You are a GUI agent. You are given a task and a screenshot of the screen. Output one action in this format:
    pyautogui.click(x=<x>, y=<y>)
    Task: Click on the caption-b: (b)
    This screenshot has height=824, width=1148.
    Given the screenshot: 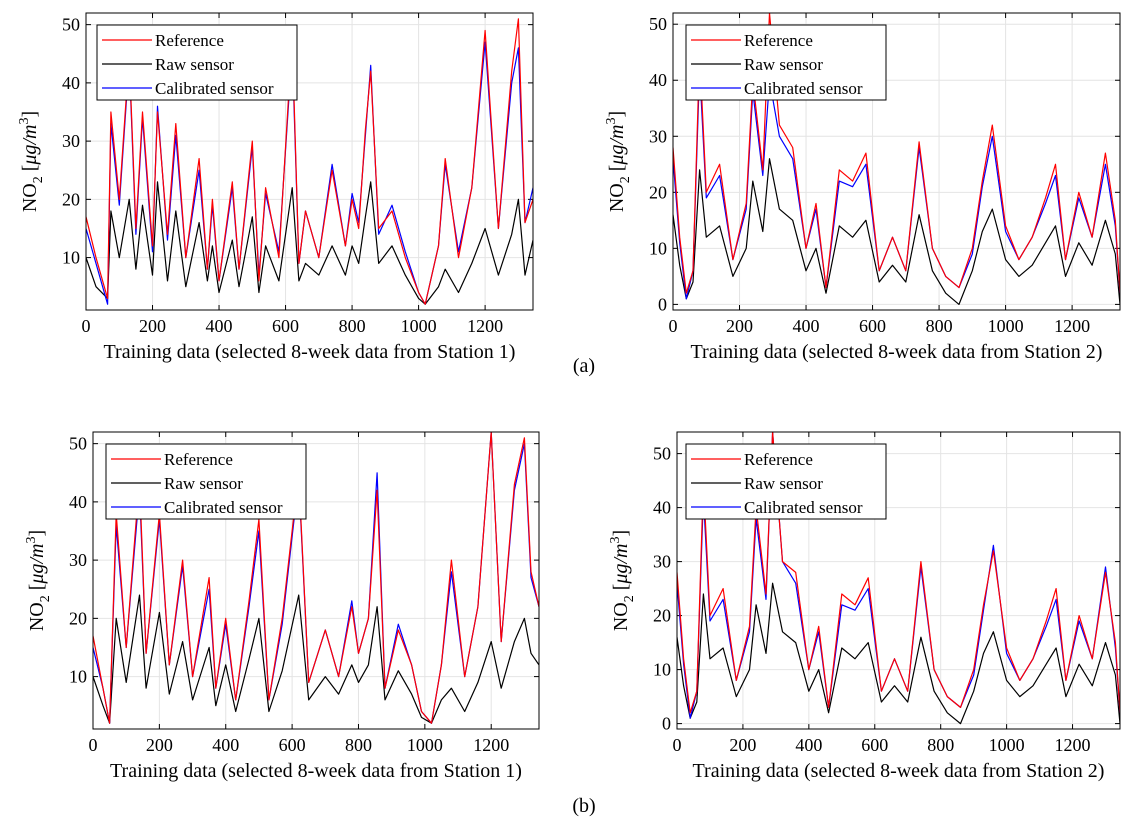 What is the action you would take?
    pyautogui.click(x=583, y=806)
    